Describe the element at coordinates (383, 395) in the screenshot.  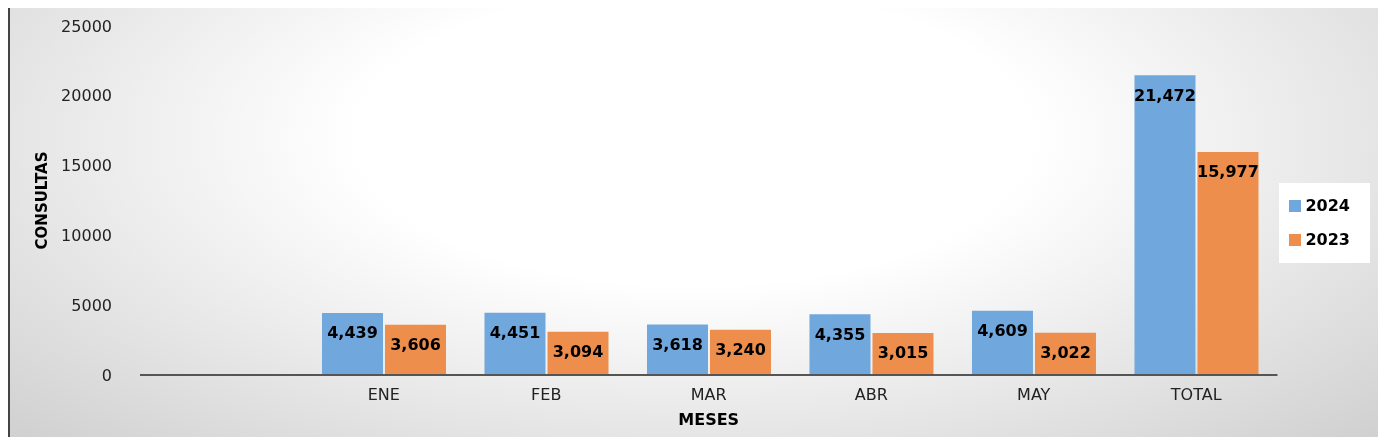
I see `x-tick-label: ENE` at that location.